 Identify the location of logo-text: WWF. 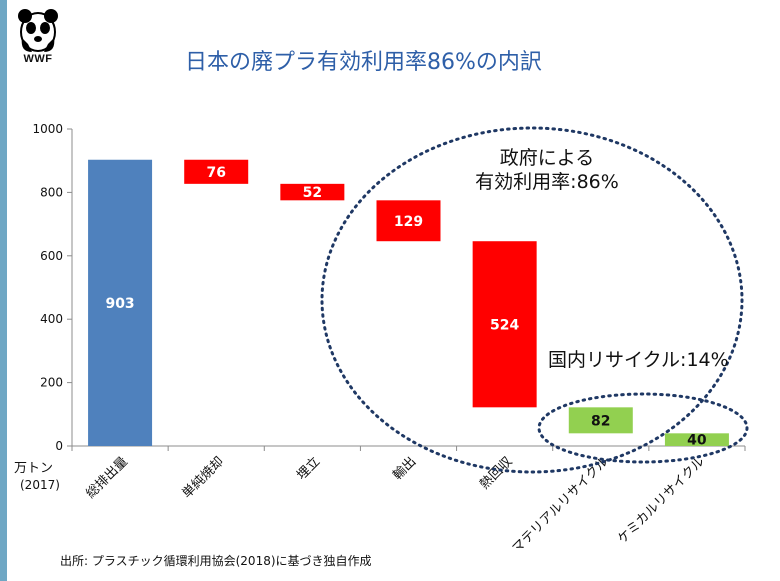
(38, 59).